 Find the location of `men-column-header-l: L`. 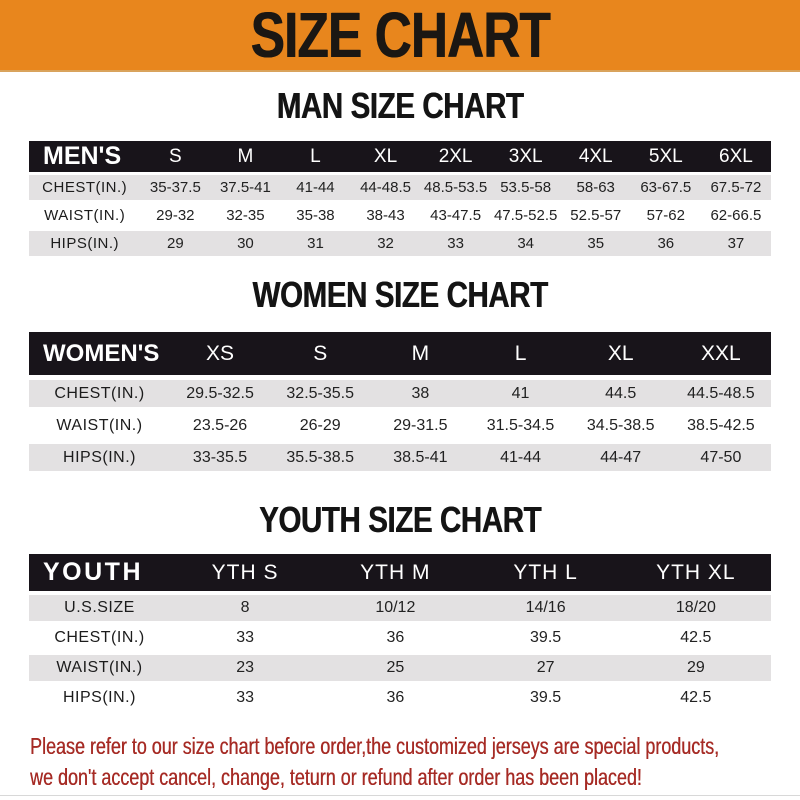

men-column-header-l: L is located at coordinates (315, 156).